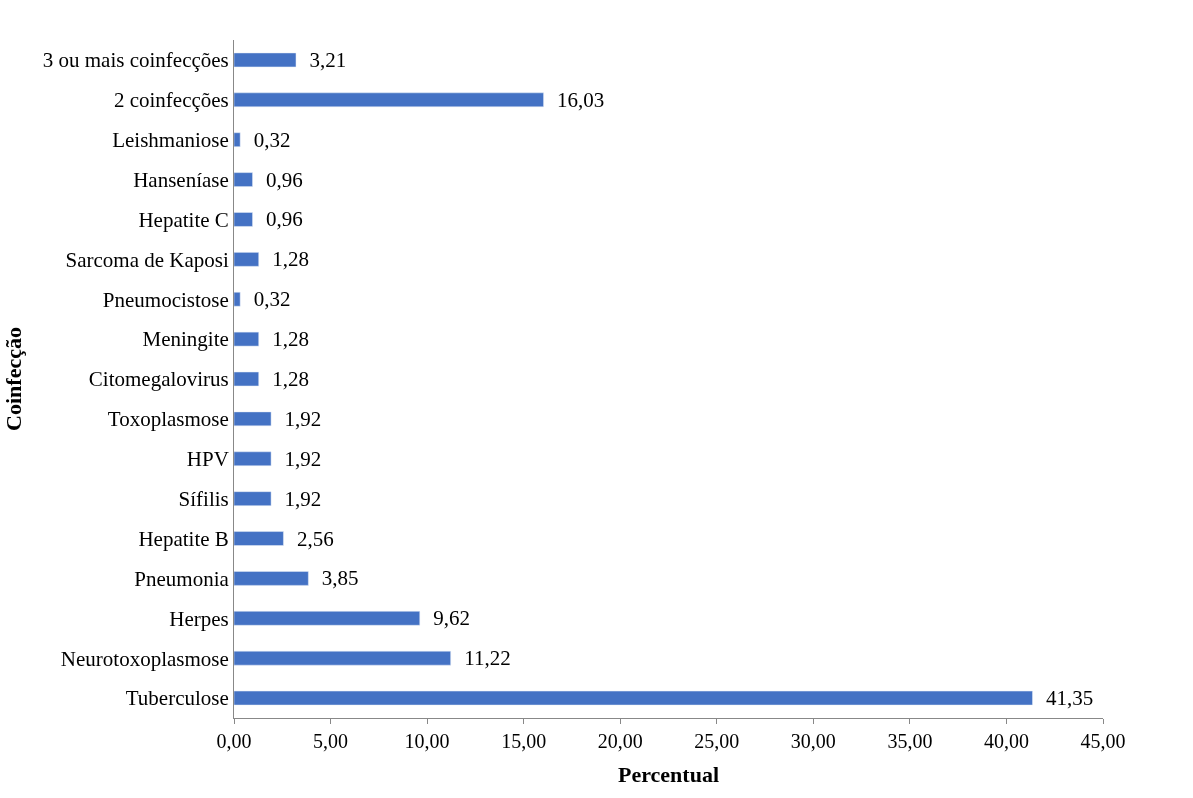 The height and width of the screenshot is (798, 1193). Describe the element at coordinates (165, 299) in the screenshot. I see `y-tick-label: Pneumocistose` at that location.